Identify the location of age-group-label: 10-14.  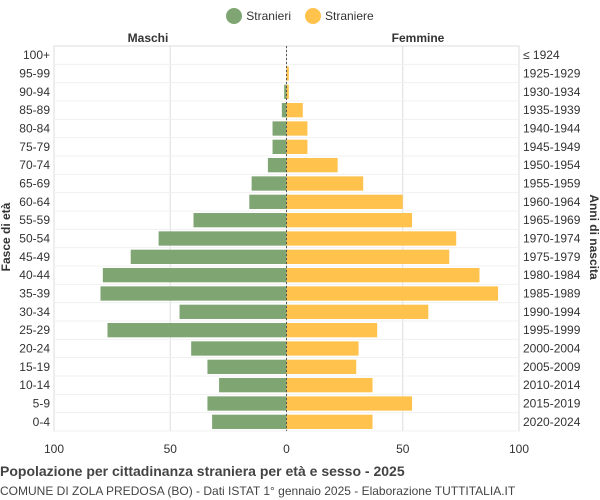
(34, 385).